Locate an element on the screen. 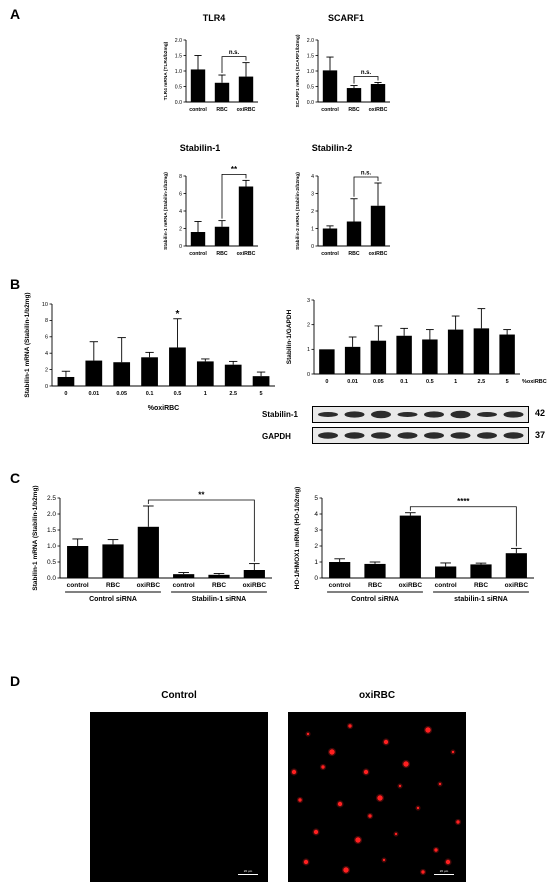  x-tick-label: control is located at coordinates (184, 585).